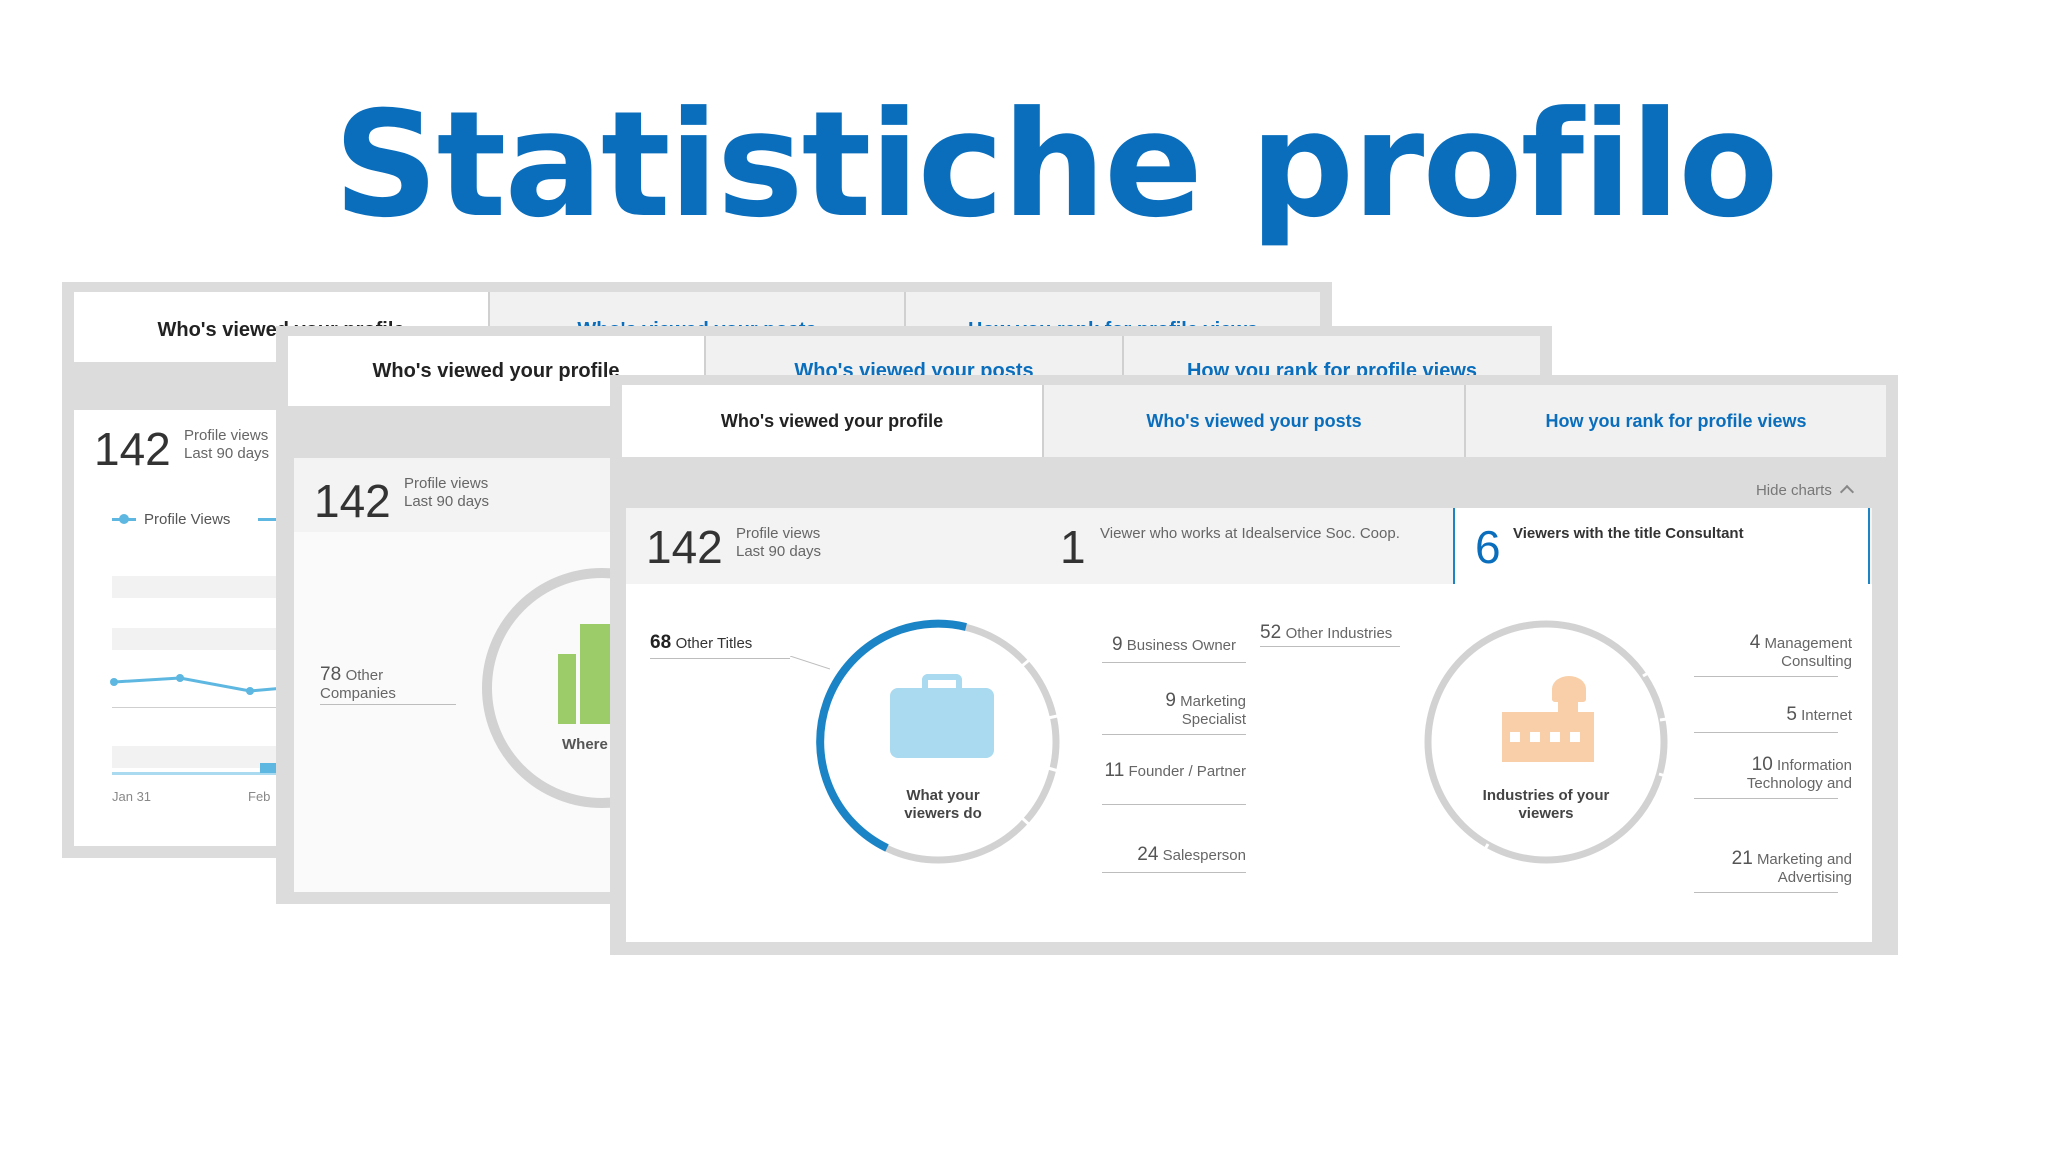 The image size is (2048, 1152). I want to click on company-viewer-count: 1, so click(1073, 547).